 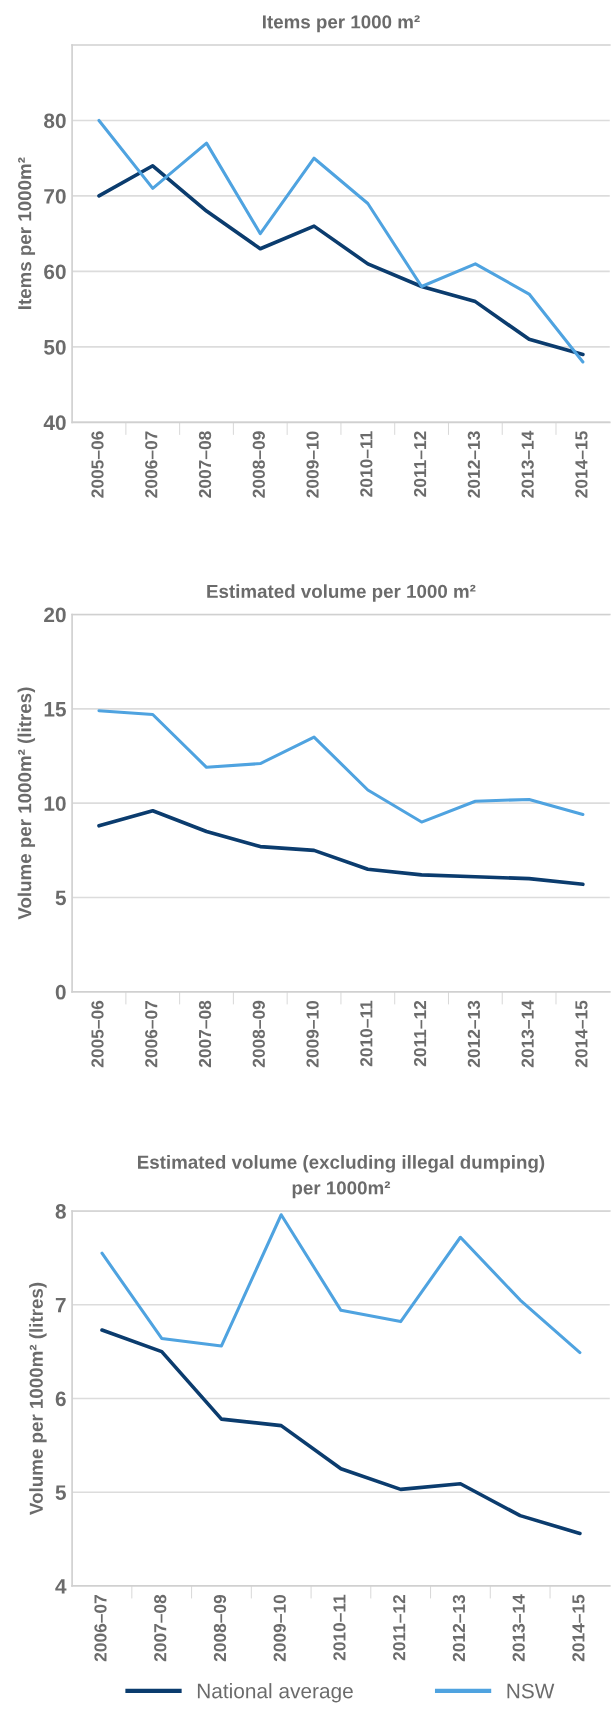 I want to click on y-tick-label: 0, so click(x=60, y=992).